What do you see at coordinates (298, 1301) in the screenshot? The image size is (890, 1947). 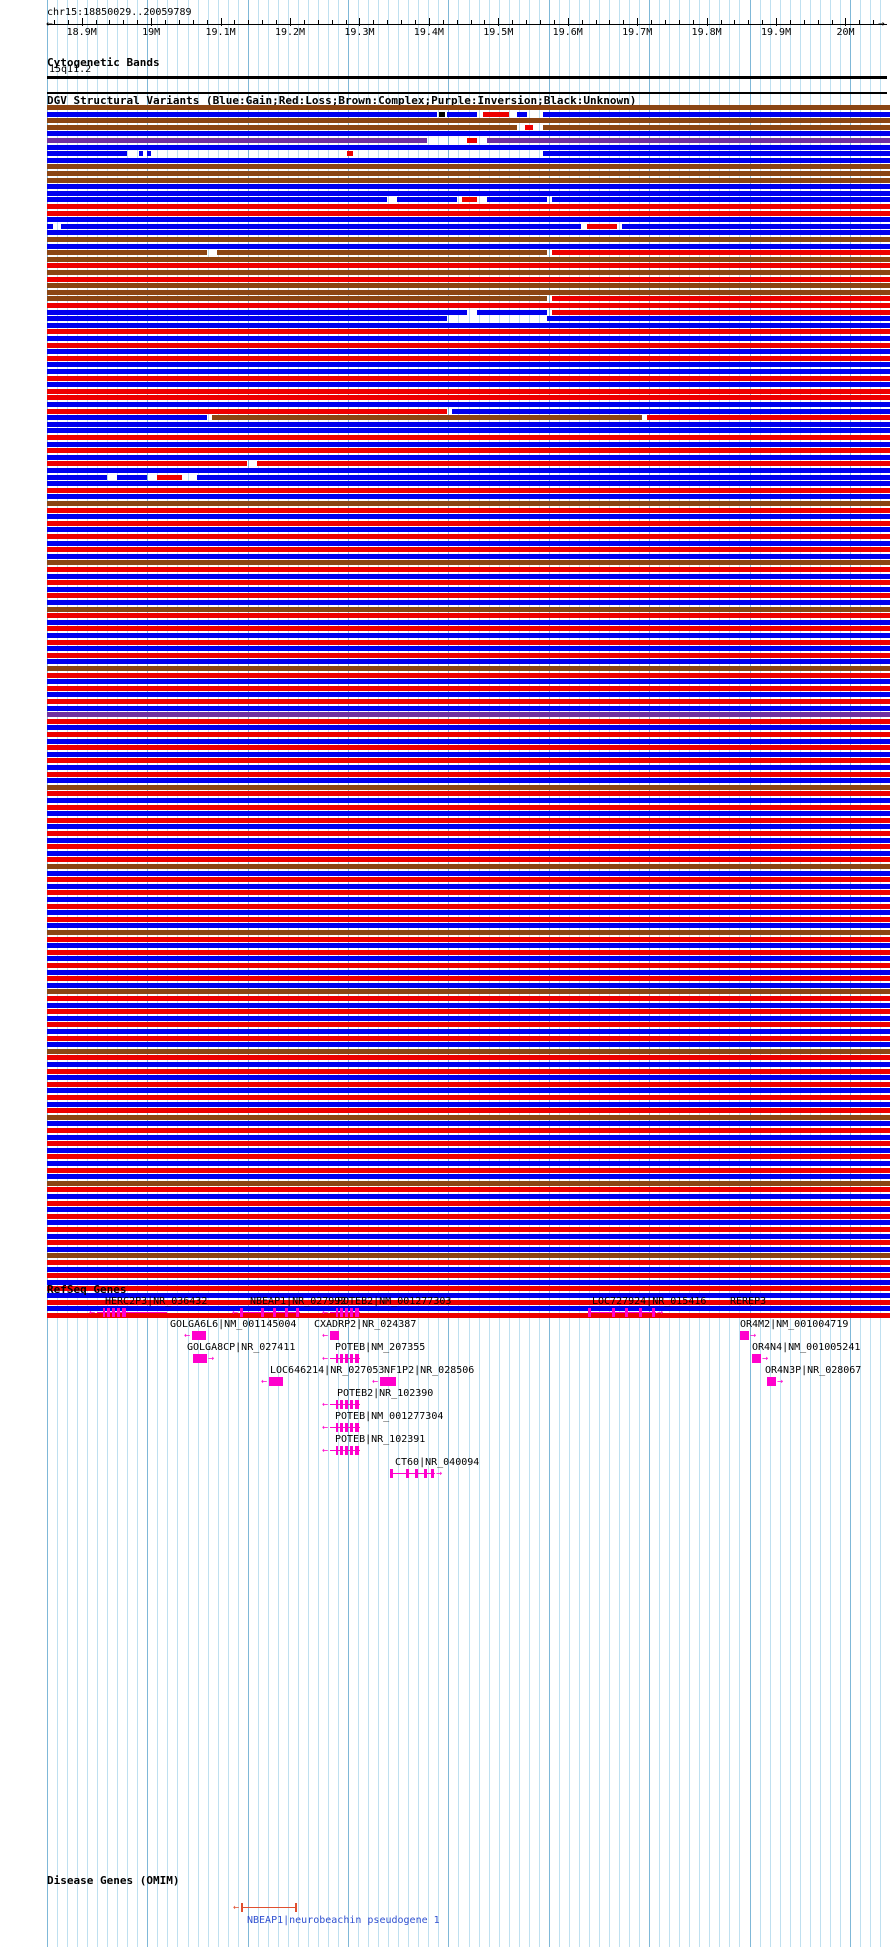 I see `refseq-gene-label: NBEAP1|NR_027992` at bounding box center [298, 1301].